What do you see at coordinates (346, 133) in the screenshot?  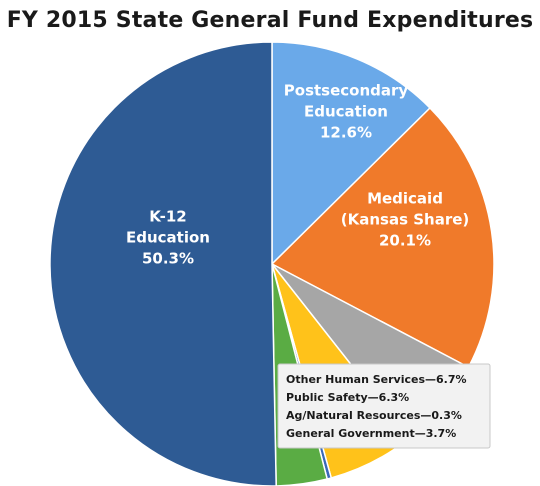 I see `slice-label-line: 12.6%` at bounding box center [346, 133].